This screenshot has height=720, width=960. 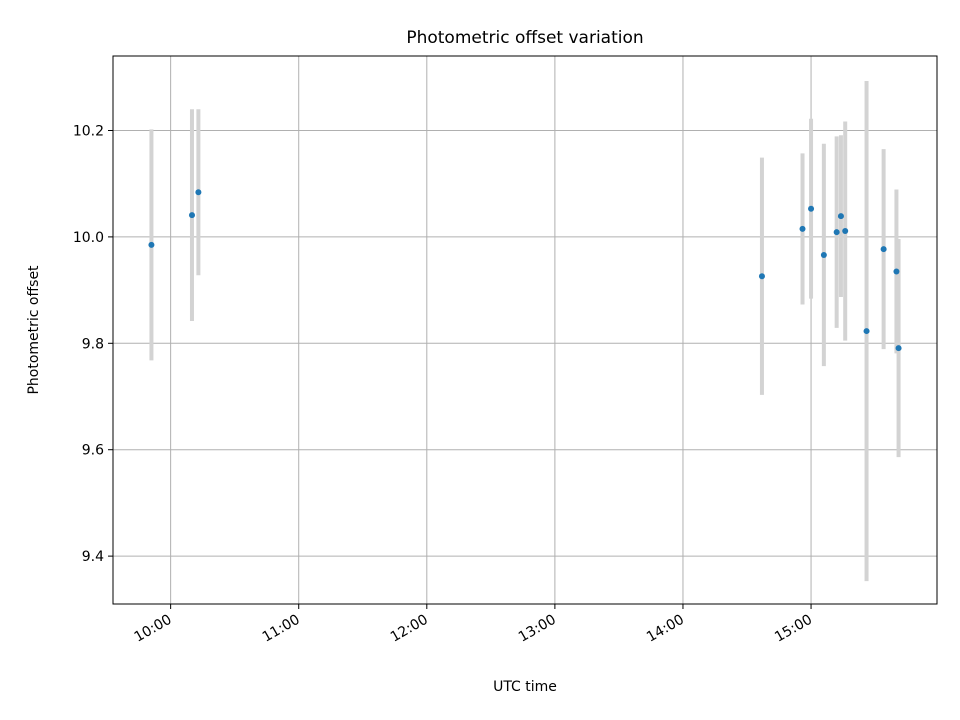 I want to click on x-tick-label: 13:00, so click(x=537, y=629).